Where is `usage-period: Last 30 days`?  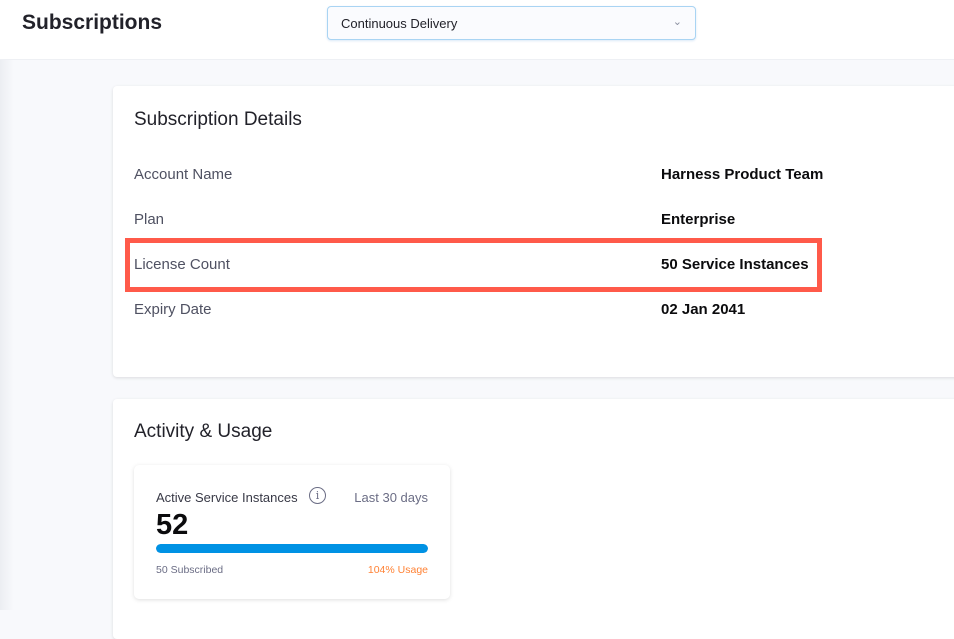 usage-period: Last 30 days is located at coordinates (391, 497).